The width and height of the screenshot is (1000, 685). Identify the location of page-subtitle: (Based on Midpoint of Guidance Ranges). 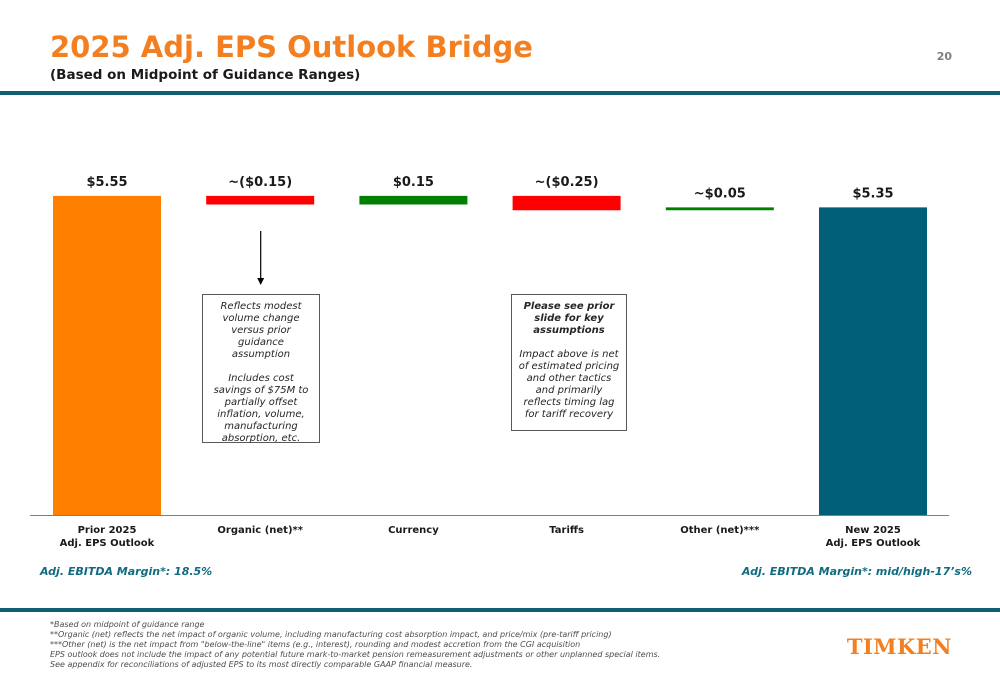
(205, 75).